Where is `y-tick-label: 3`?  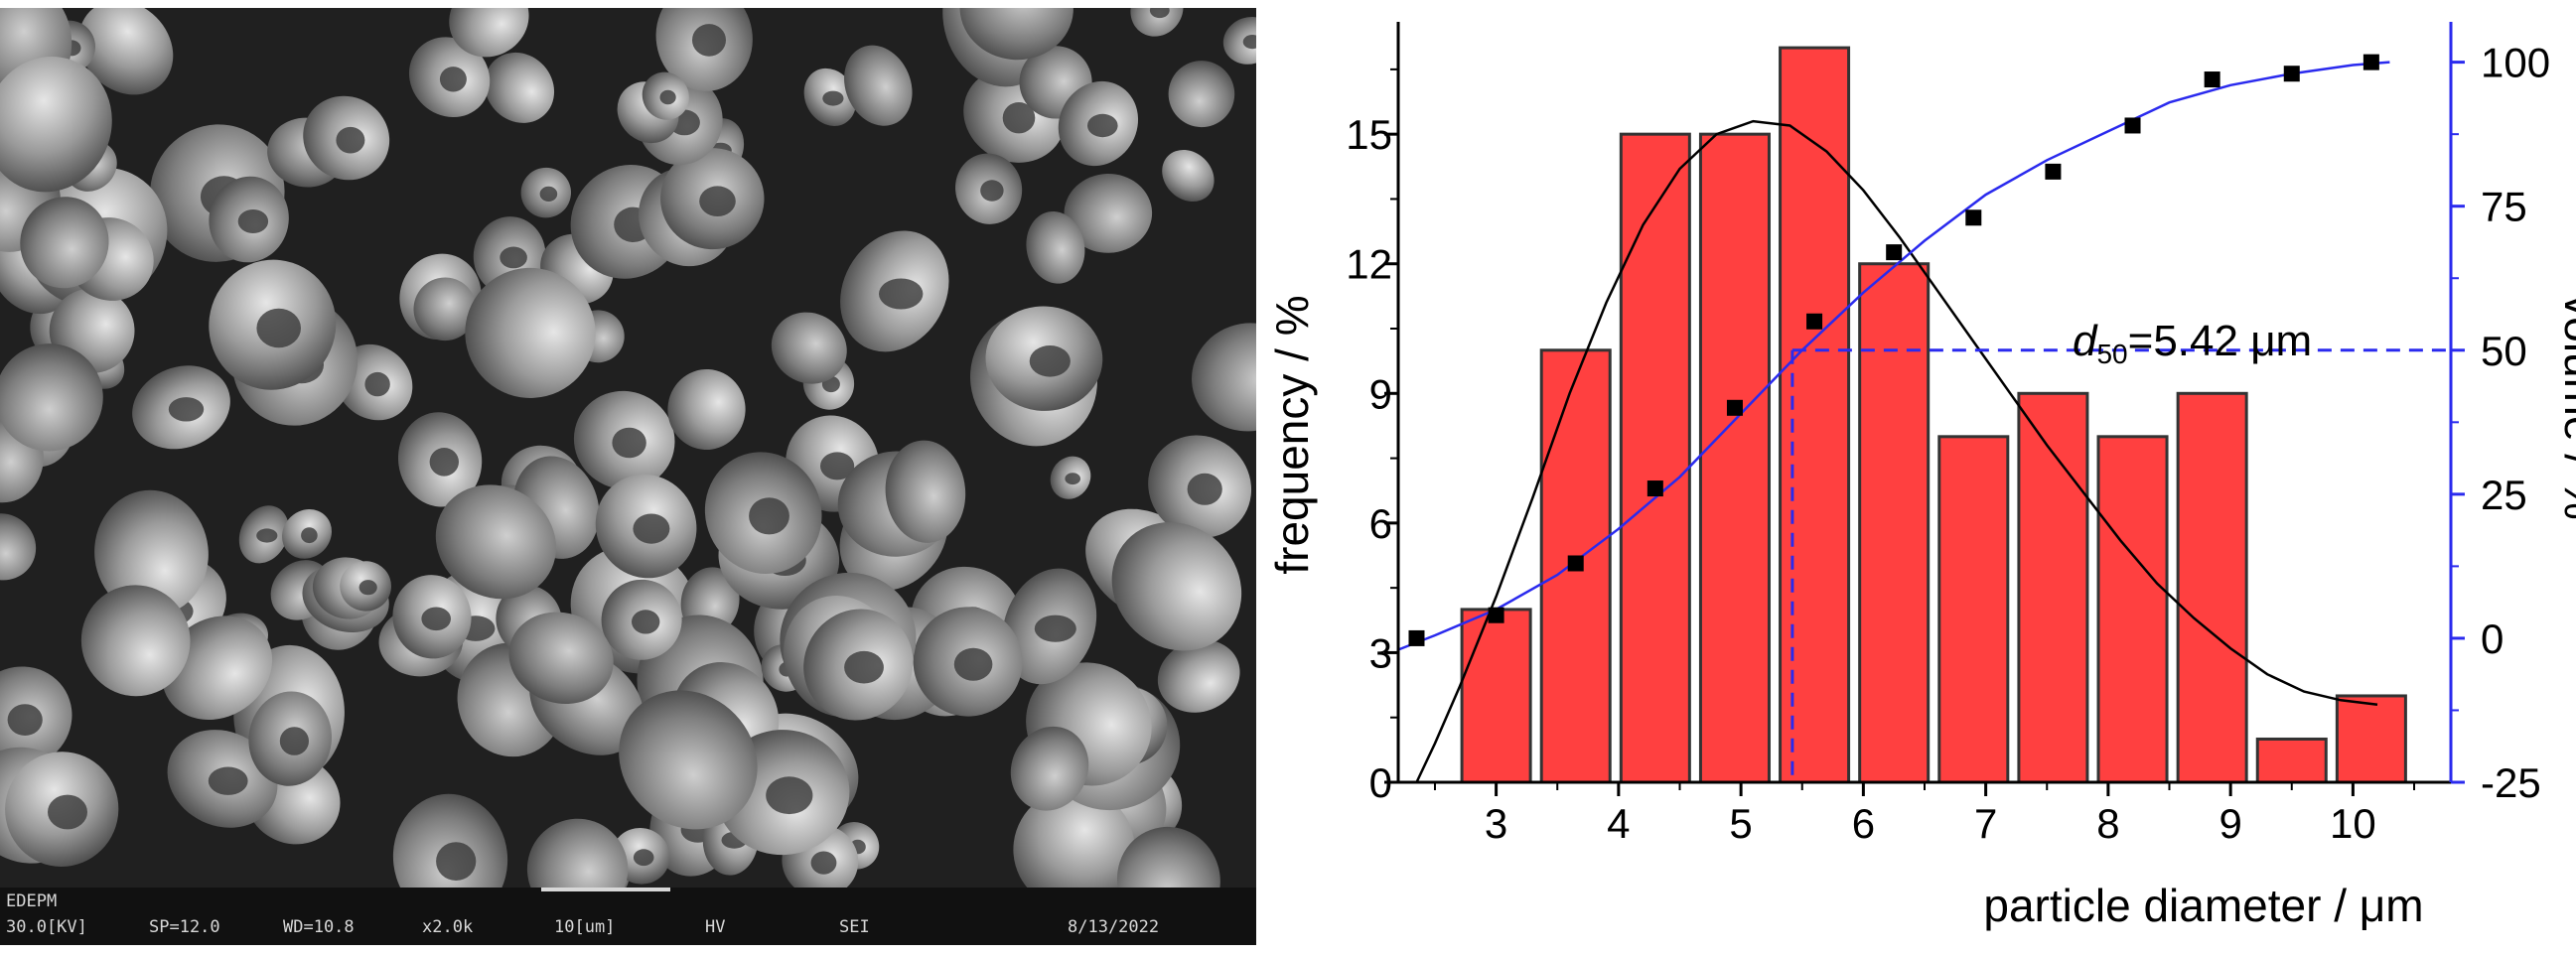 y-tick-label: 3 is located at coordinates (1381, 652).